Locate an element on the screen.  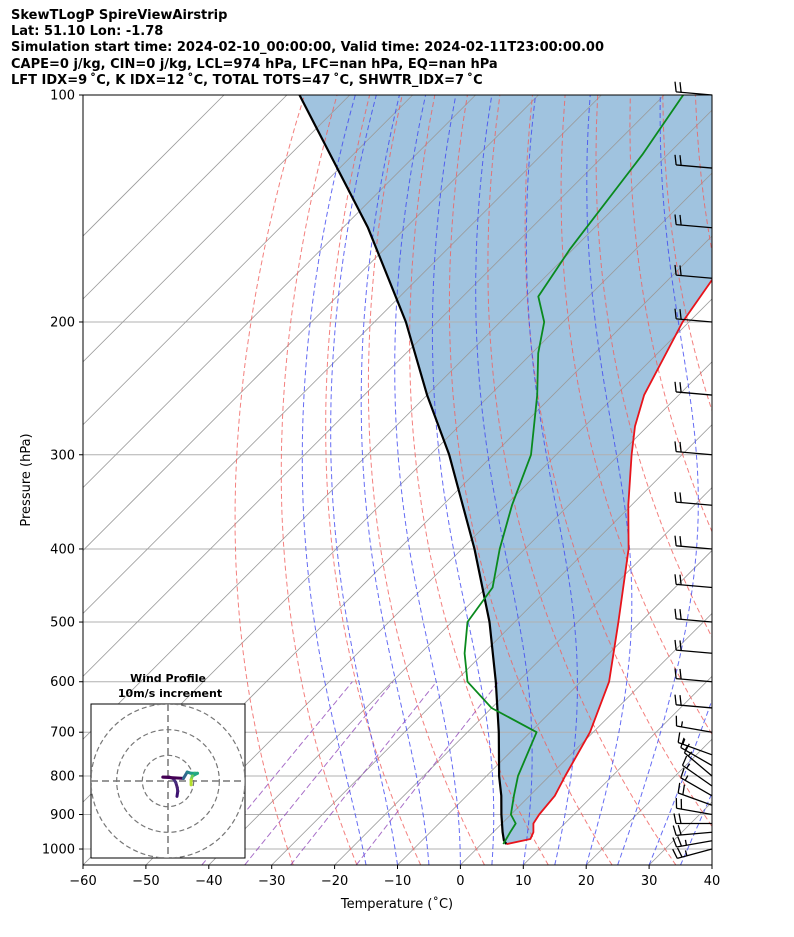
x-tick-label: −60 is located at coordinates (82, 881).